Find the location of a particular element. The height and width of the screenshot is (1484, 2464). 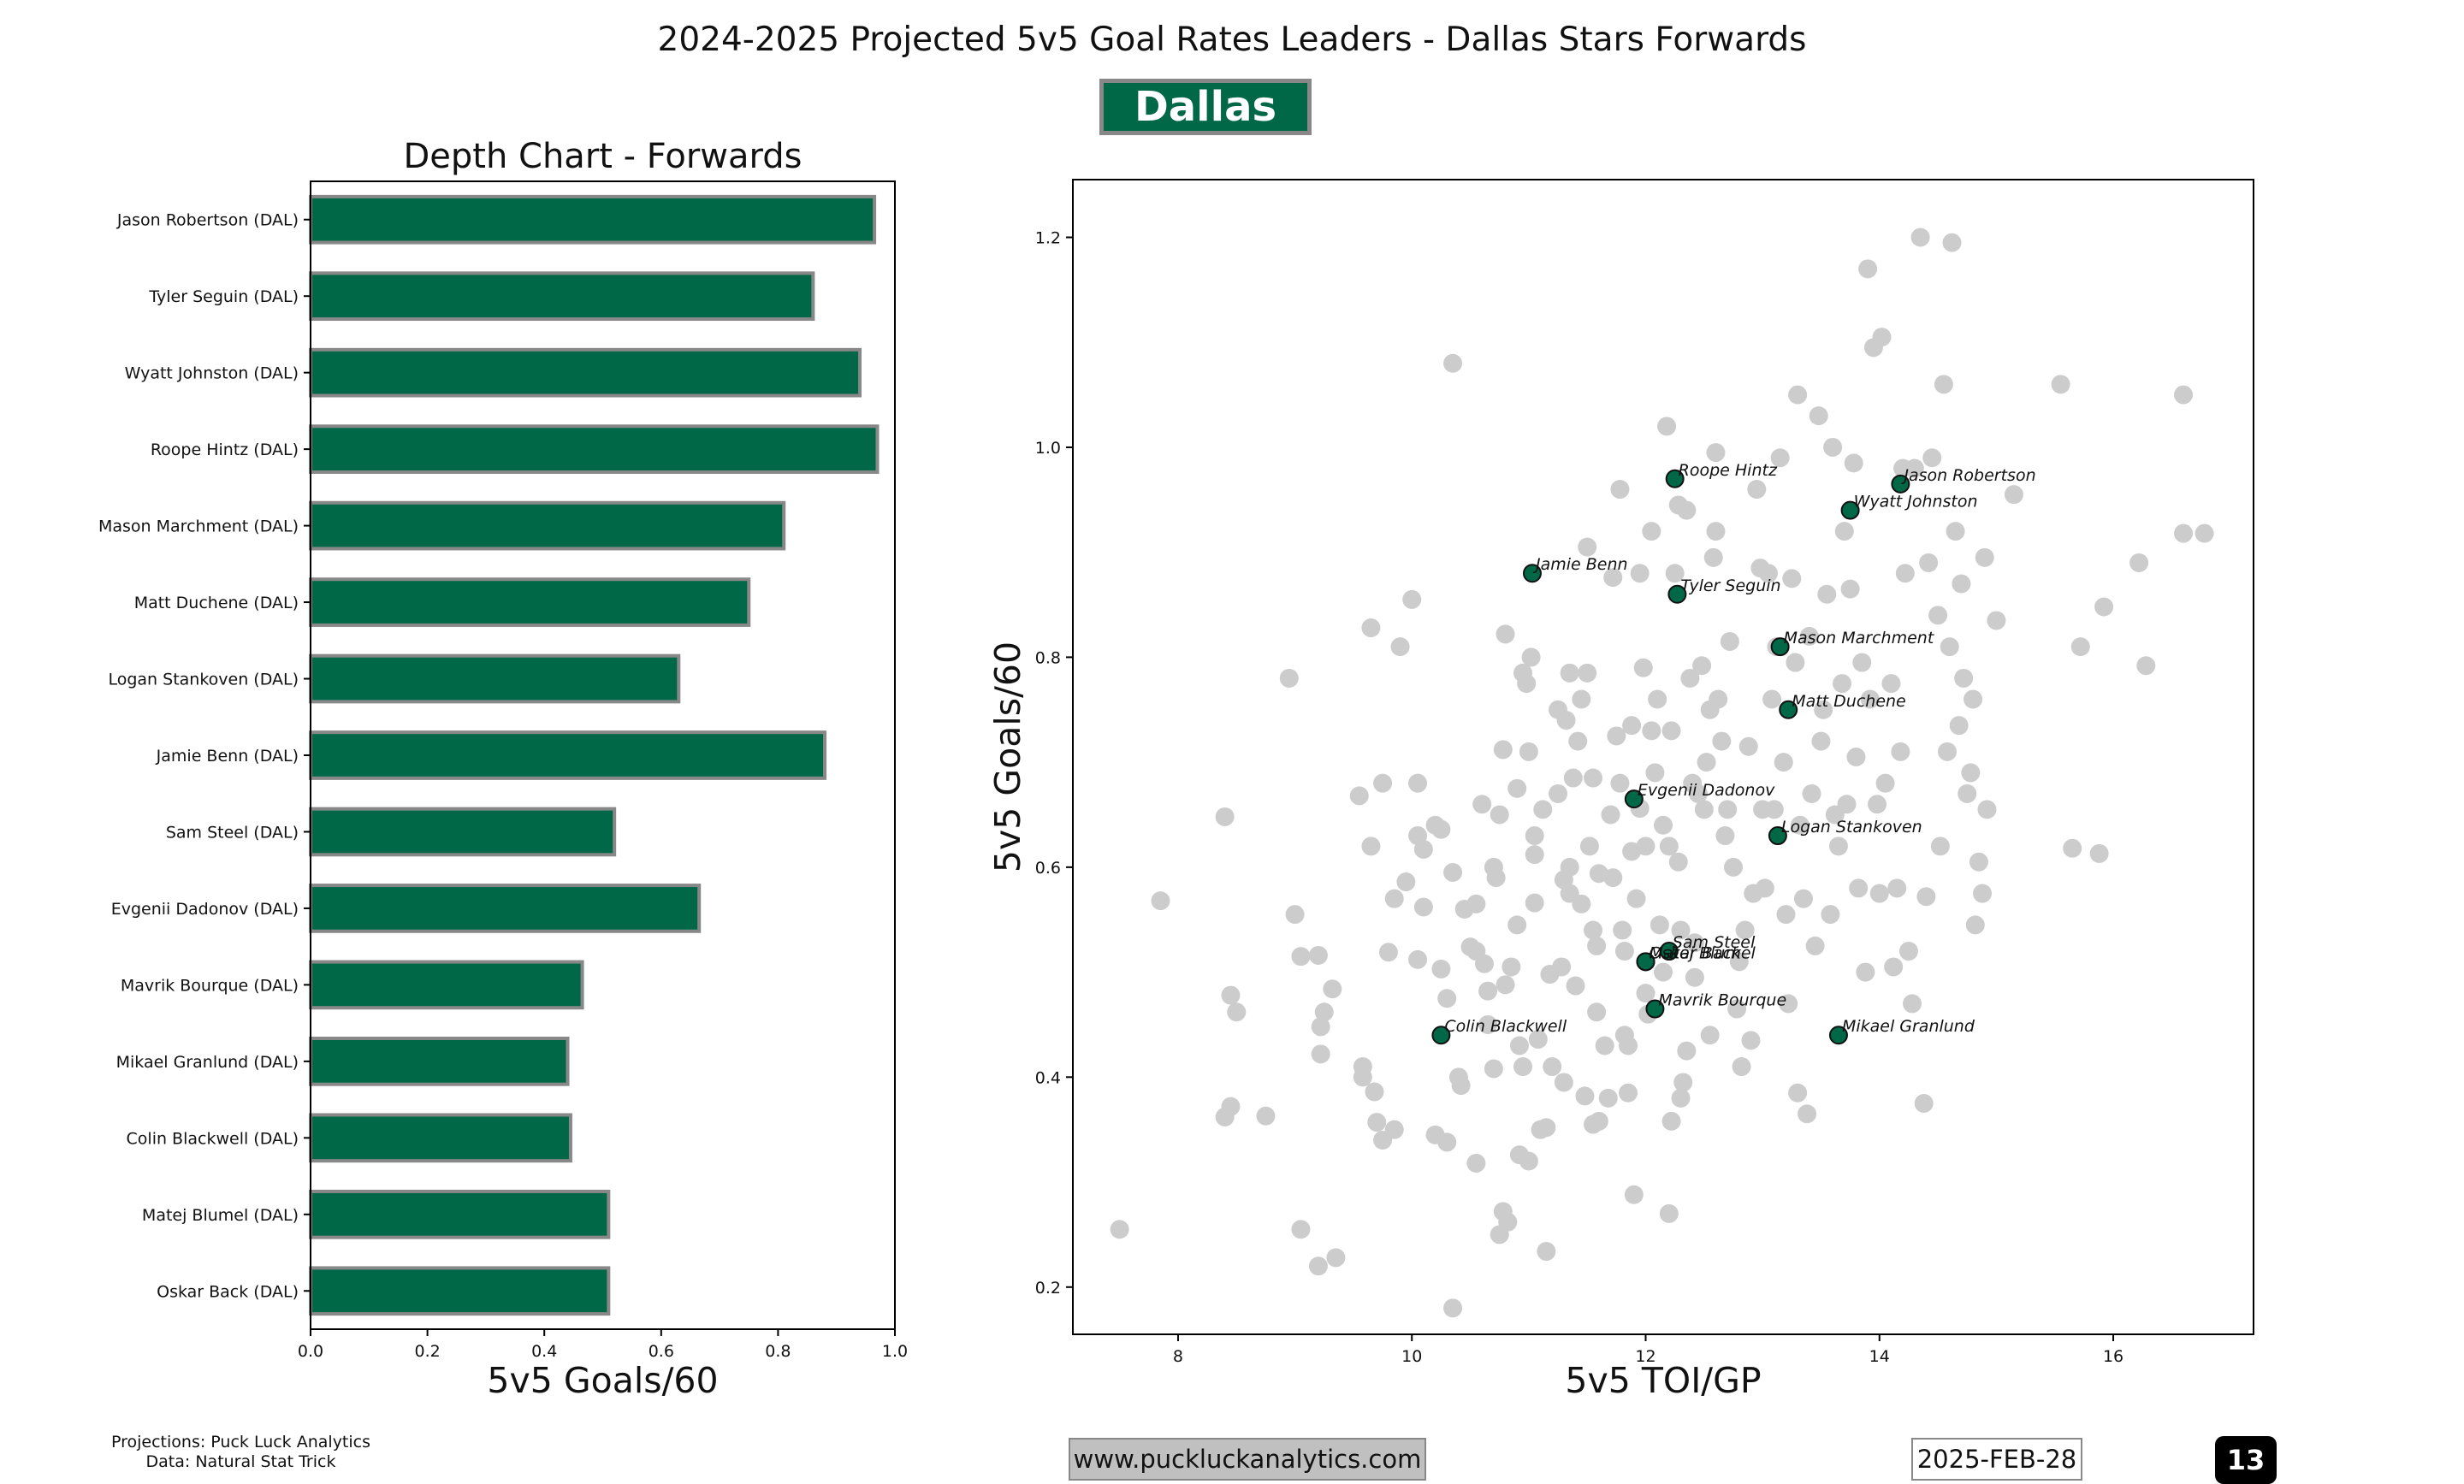

player-label: Oskar Back is located at coordinates (1696, 952).